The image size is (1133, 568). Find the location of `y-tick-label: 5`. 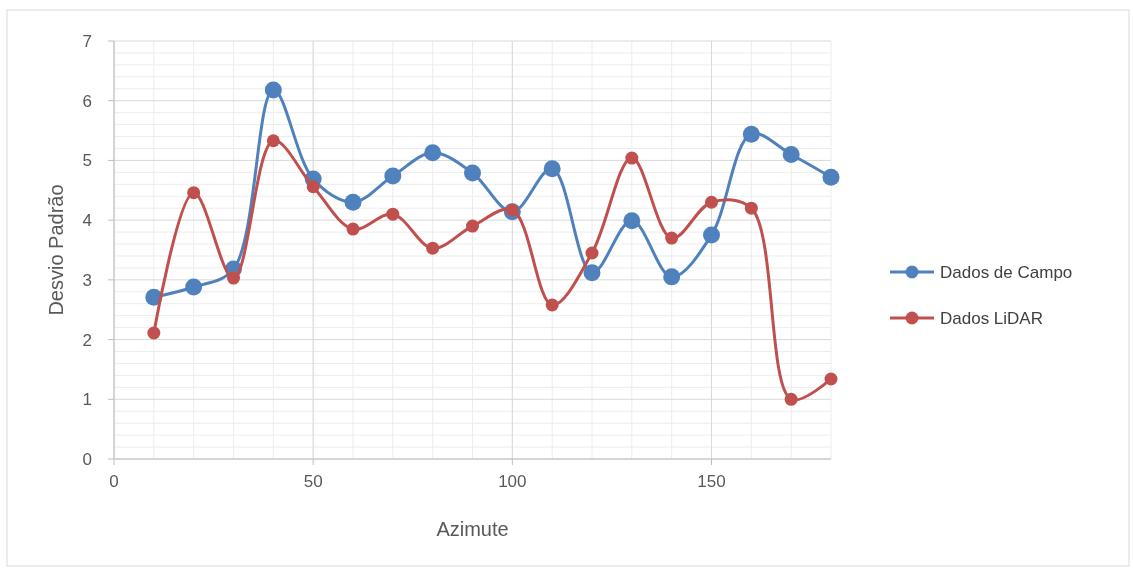

y-tick-label: 5 is located at coordinates (87, 161).